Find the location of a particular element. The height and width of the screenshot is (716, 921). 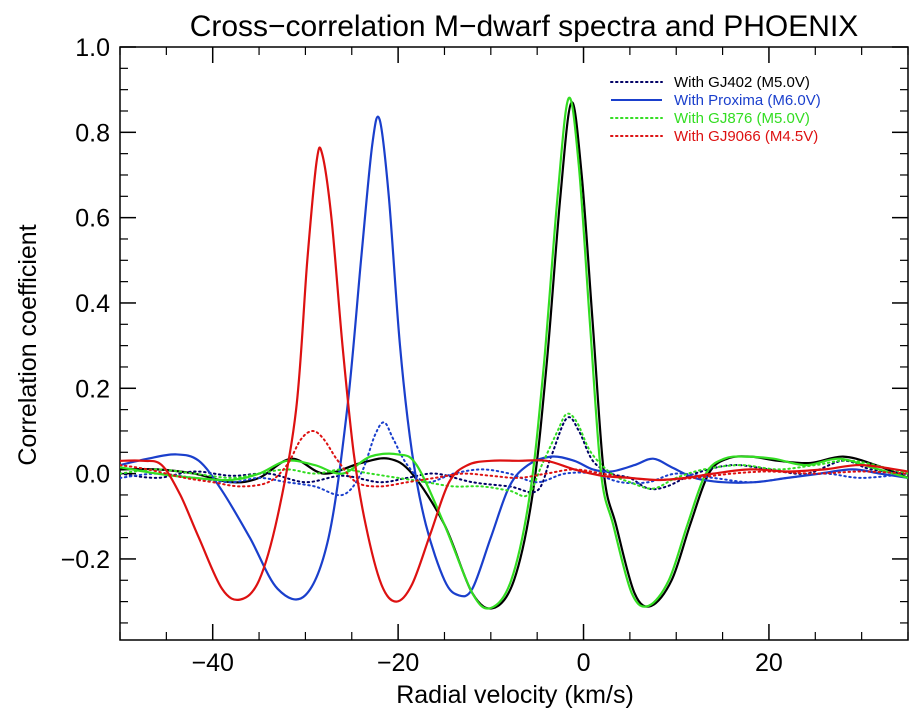

legend-label: With GJ402 (M5.0V) is located at coordinates (742, 82).